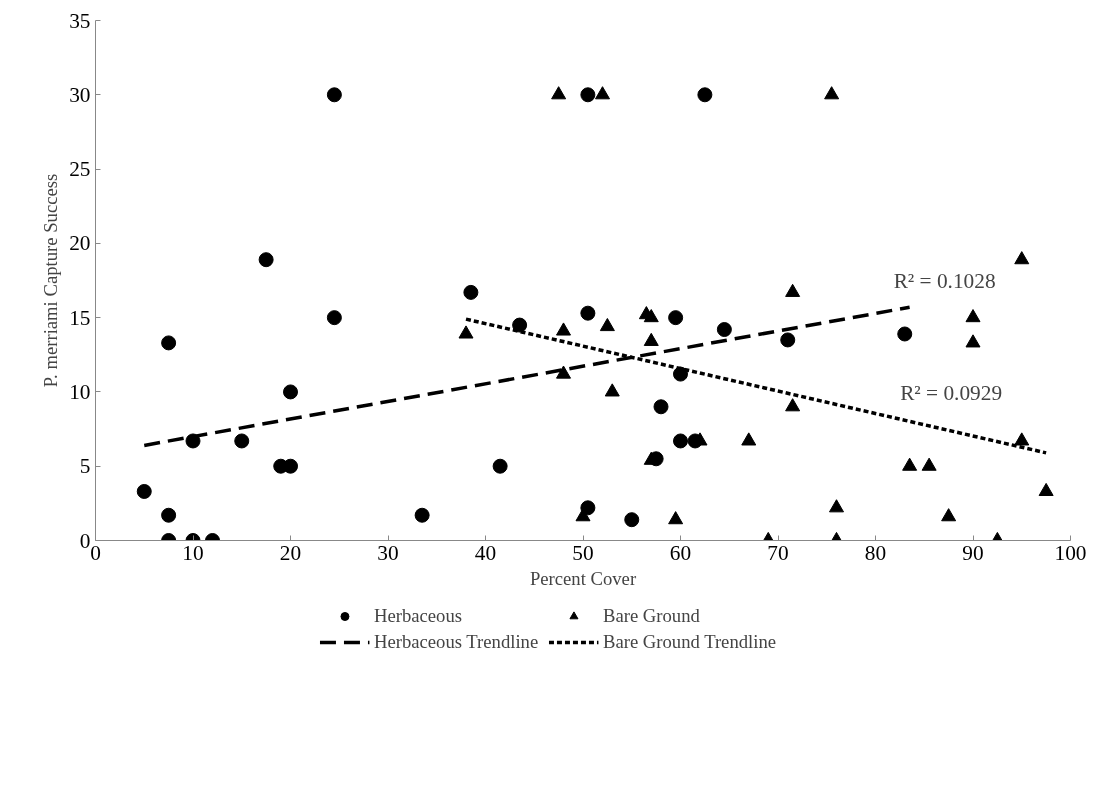 The image size is (1105, 795). I want to click on y-tick-label: 25, so click(80, 169).